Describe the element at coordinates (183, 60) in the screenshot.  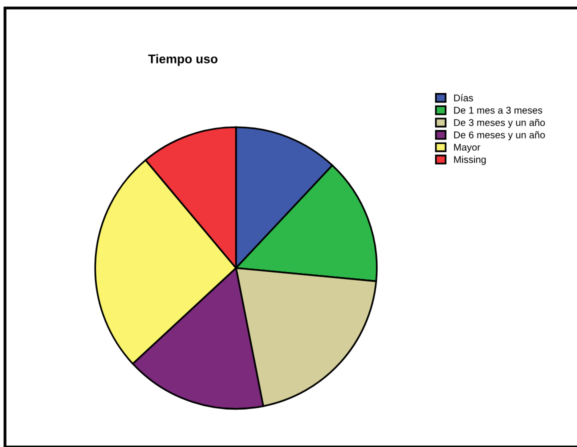
I see `chart-title: Tiempo uso` at that location.